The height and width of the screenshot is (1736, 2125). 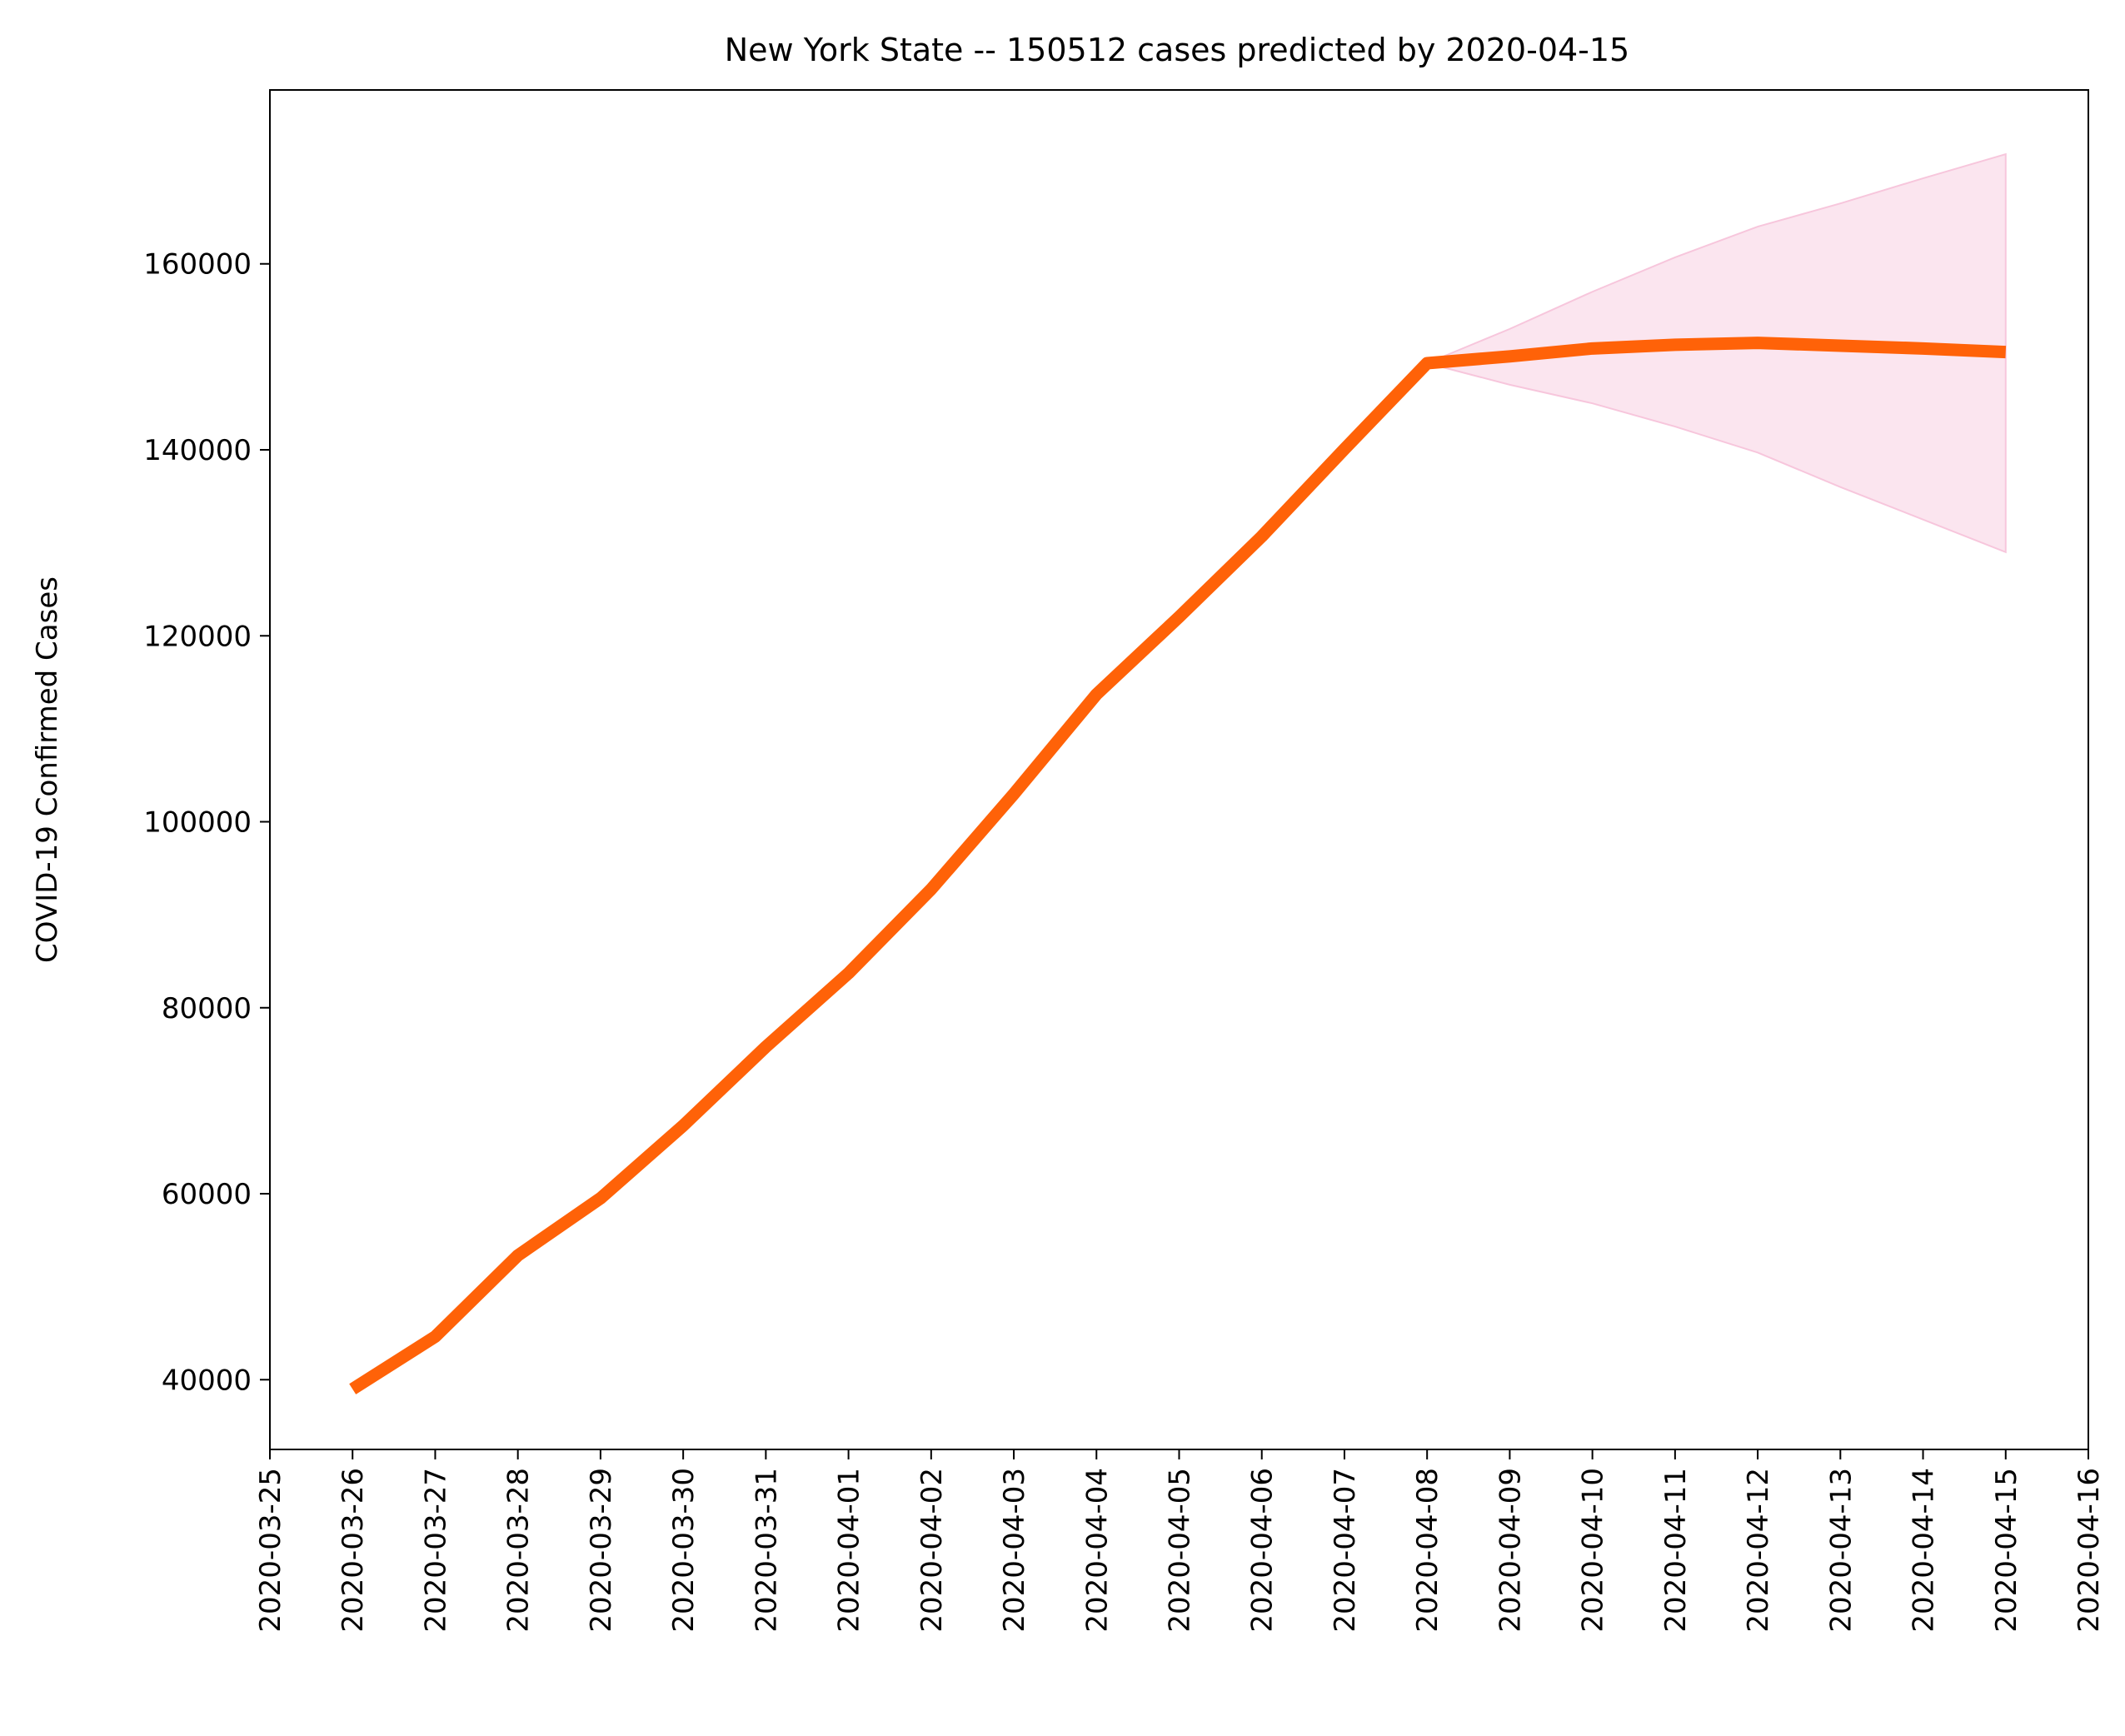 I want to click on x-tick-label: 2020-03-29, so click(x=601, y=1551).